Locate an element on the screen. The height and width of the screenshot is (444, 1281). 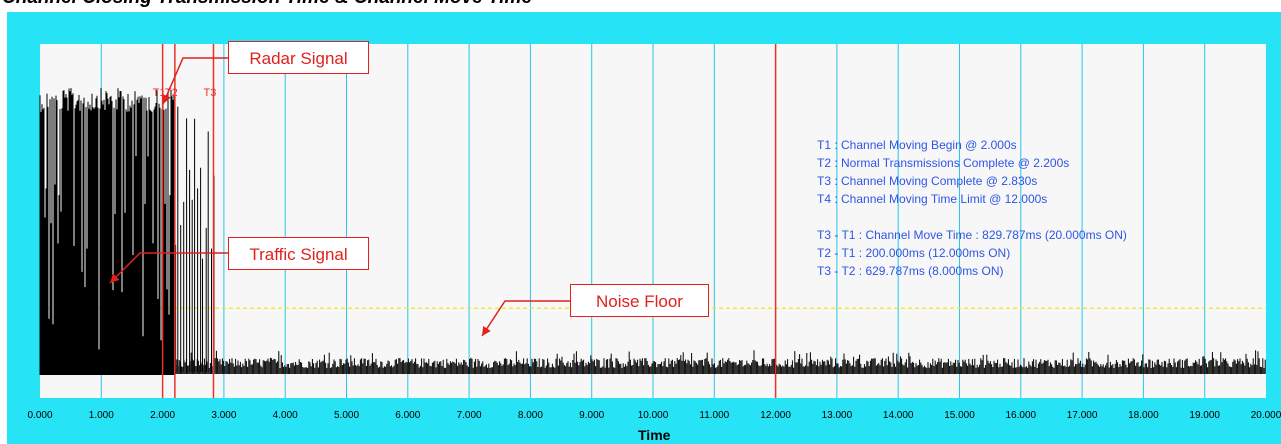
annotation-line: T2 - T1 : 200.000ms (12.000ms ON) is located at coordinates (914, 253).